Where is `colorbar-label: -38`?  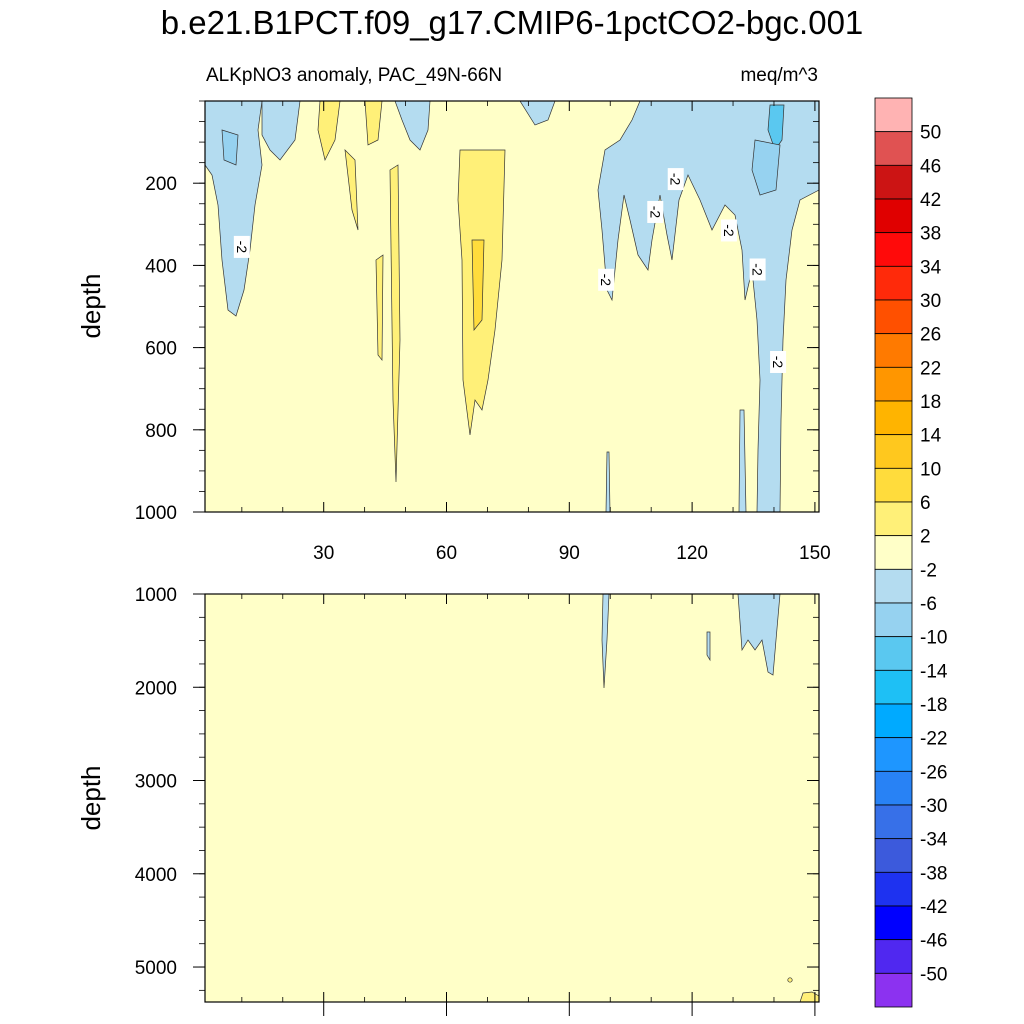
colorbar-label: -38 is located at coordinates (933, 873).